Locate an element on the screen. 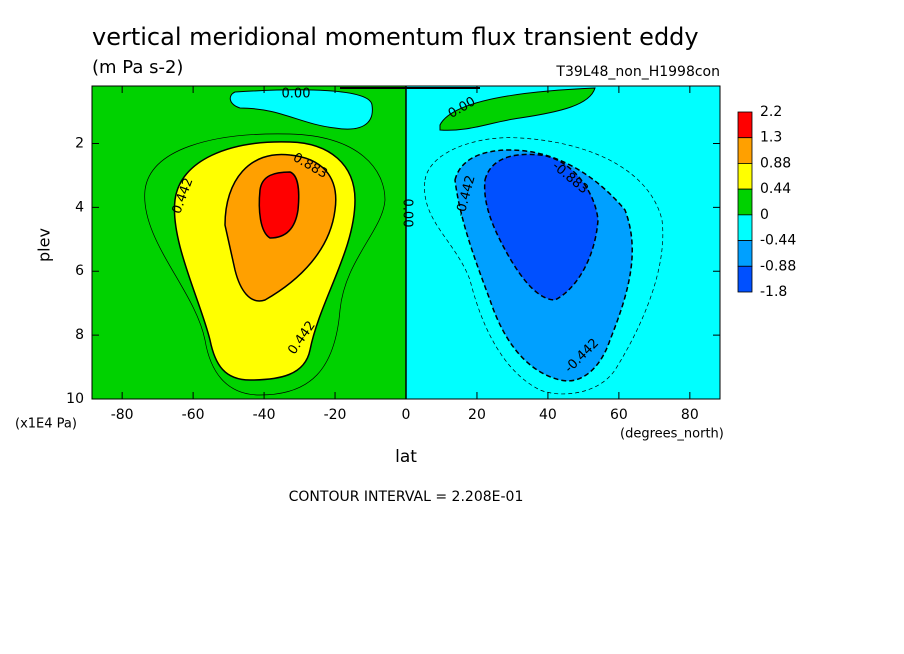 This screenshot has width=904, height=654. x-axis-label: lat is located at coordinates (406, 457).